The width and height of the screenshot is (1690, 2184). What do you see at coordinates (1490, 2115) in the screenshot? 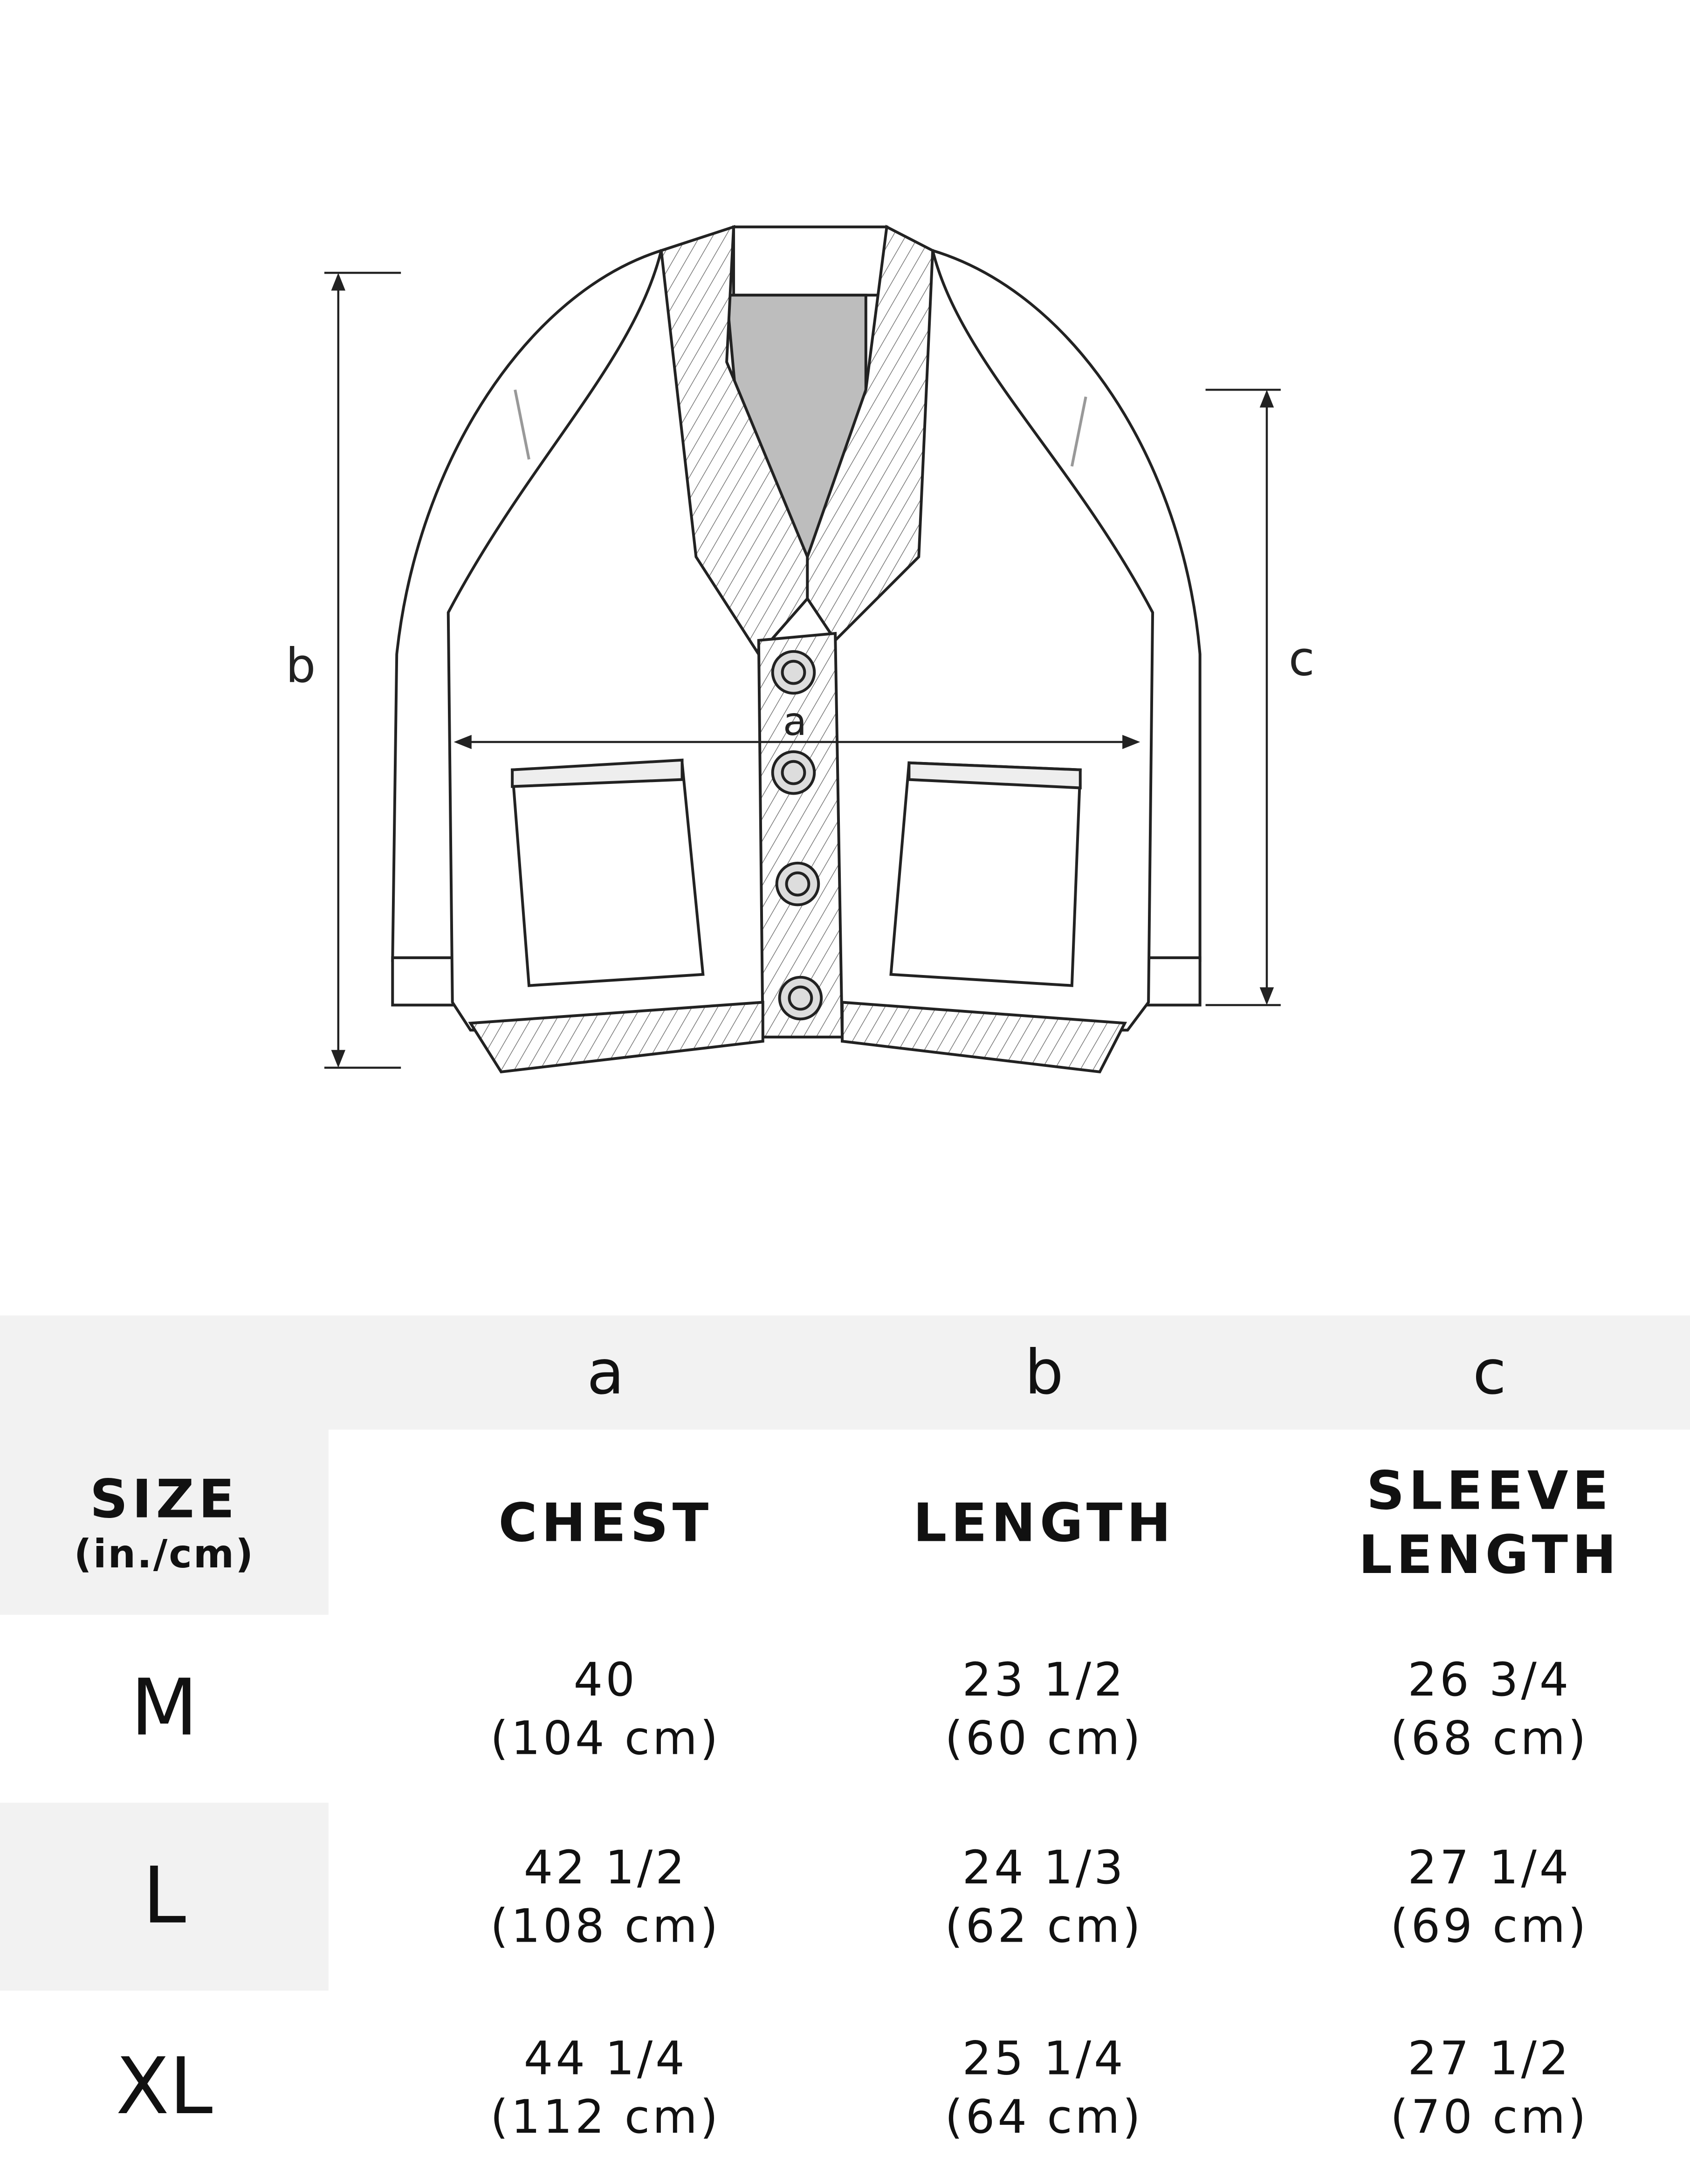
I see `cm-value: (70 cm)` at bounding box center [1490, 2115].